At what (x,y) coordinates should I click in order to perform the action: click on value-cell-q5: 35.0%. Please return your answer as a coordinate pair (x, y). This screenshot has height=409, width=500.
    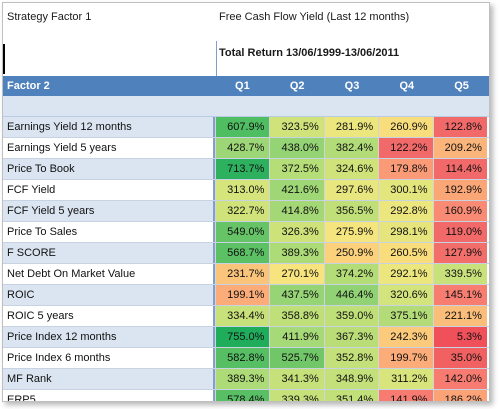
    Looking at the image, I should click on (459, 358).